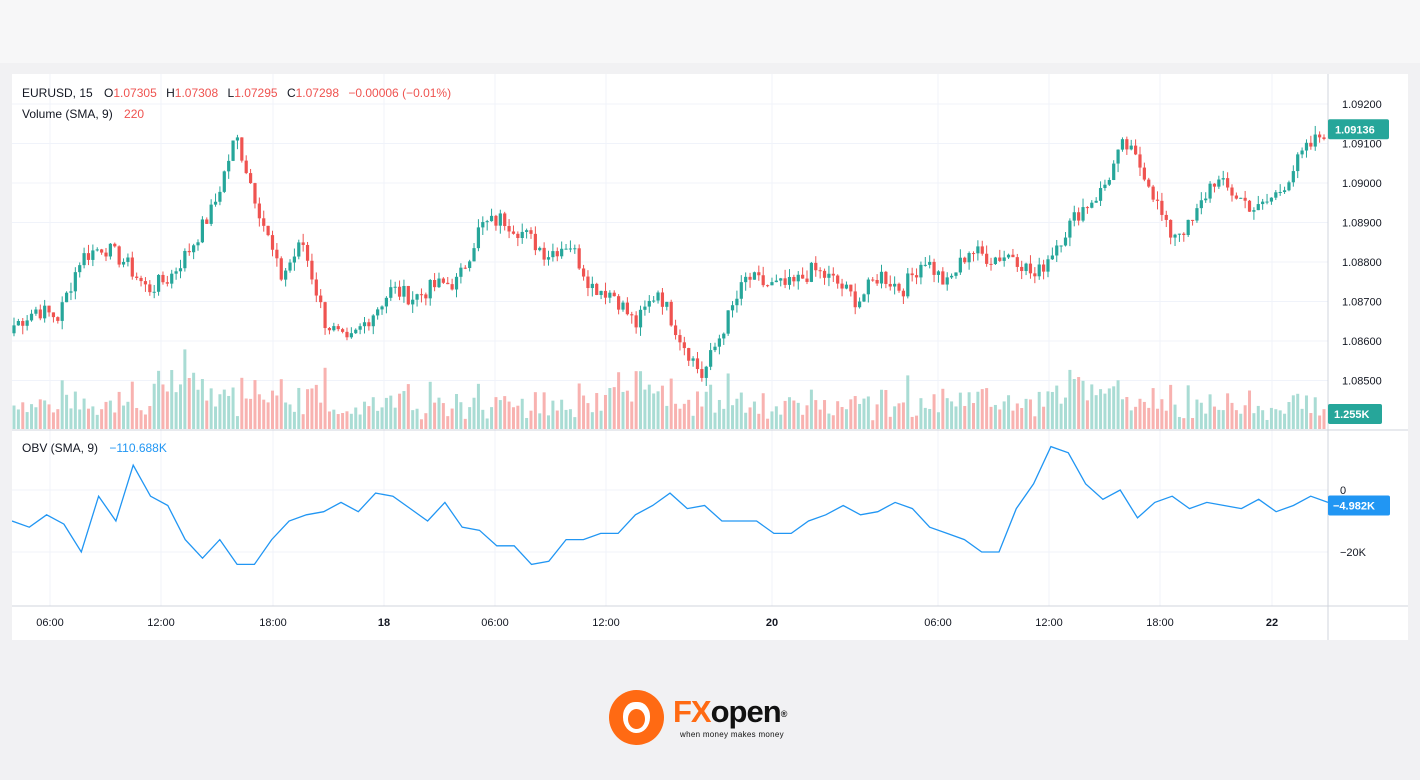 This screenshot has height=780, width=1420. Describe the element at coordinates (730, 712) in the screenshot. I see `fxopen-wordmark: FXopen®` at that location.